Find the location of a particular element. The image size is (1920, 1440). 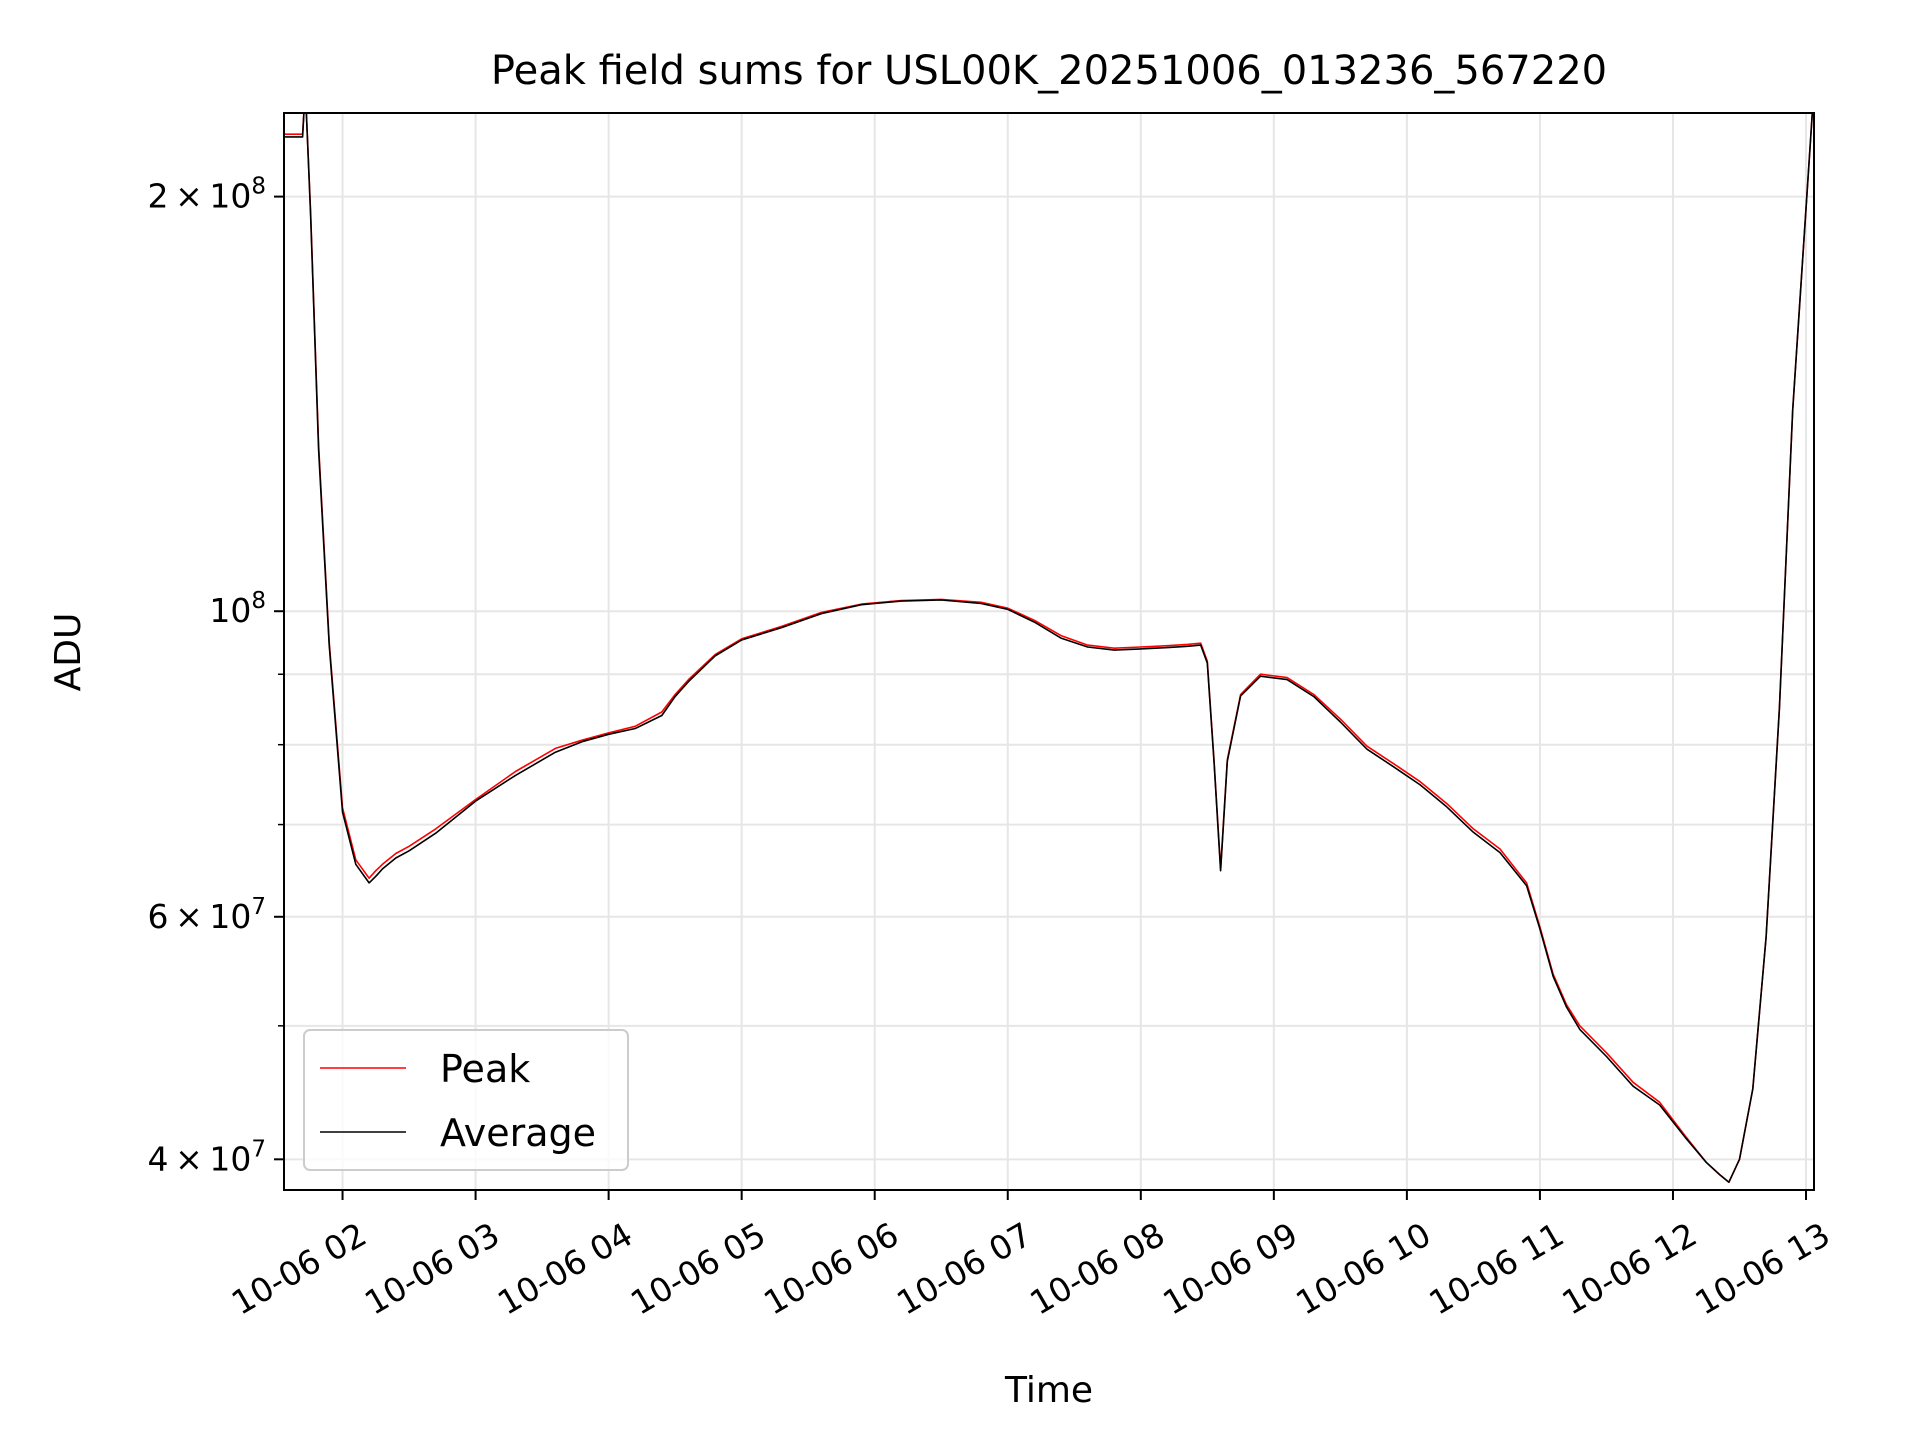

y-tick-label: 4 × 107 is located at coordinates (207, 1157).